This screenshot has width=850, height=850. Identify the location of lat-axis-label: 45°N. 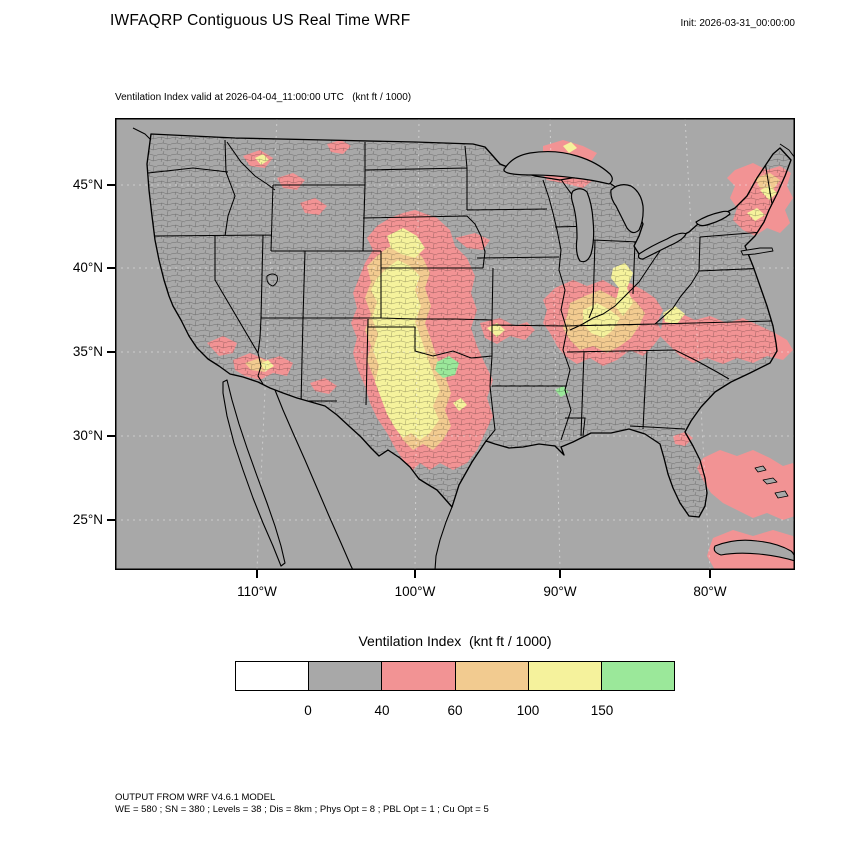
(87, 184).